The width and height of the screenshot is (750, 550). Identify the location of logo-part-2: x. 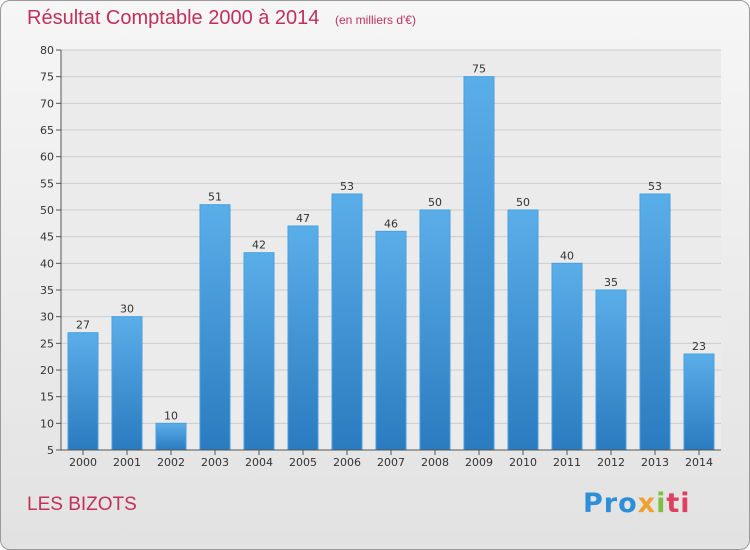
(647, 503).